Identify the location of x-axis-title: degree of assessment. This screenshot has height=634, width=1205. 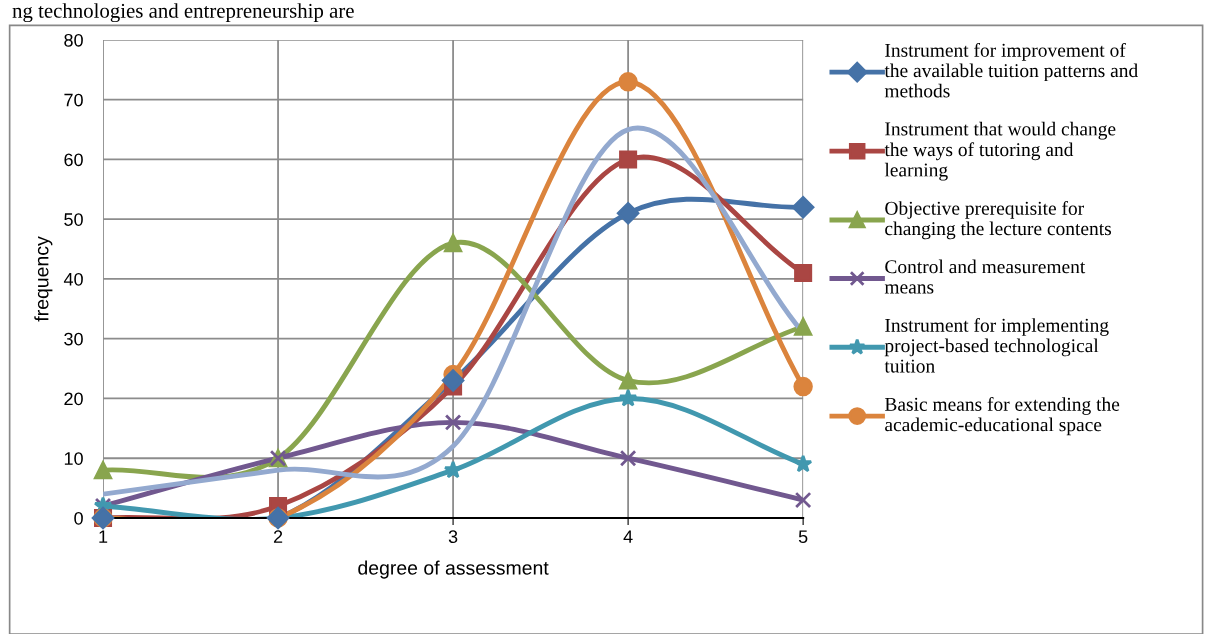
(453, 569).